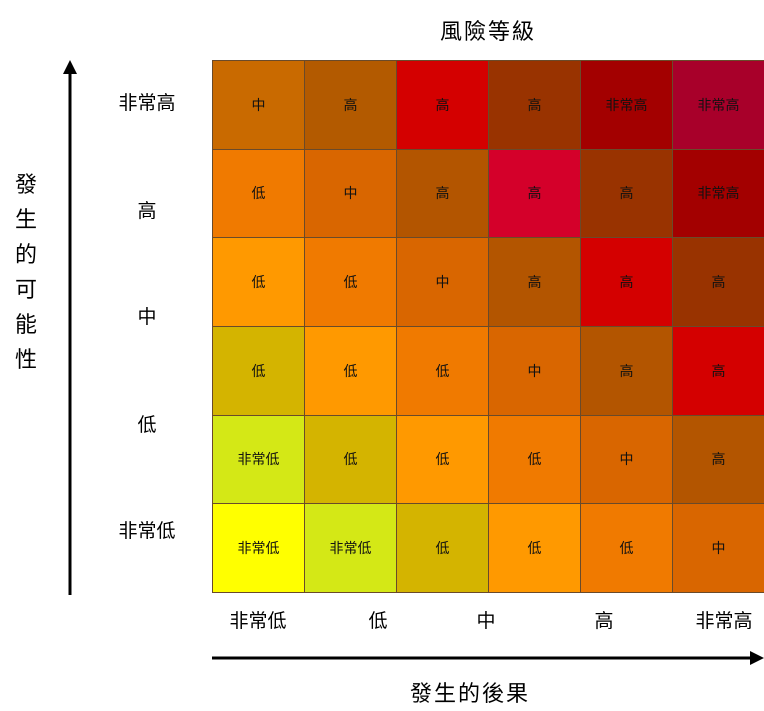 The image size is (764, 711). Describe the element at coordinates (488, 658) in the screenshot. I see `x-axis-arrow` at that location.